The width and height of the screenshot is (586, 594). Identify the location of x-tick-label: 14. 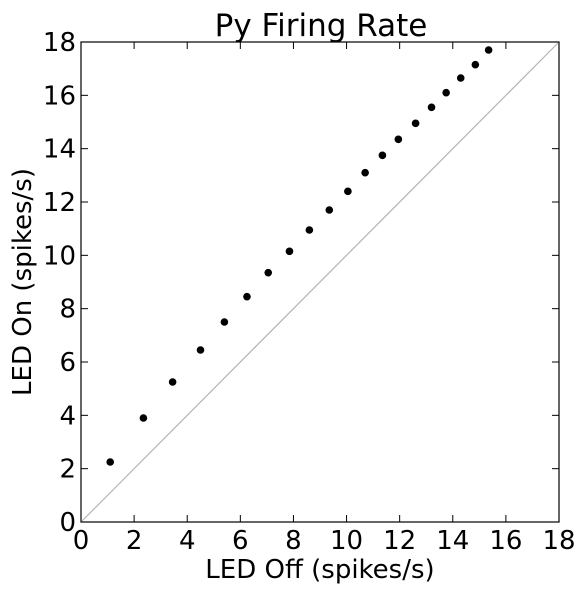
(452, 541).